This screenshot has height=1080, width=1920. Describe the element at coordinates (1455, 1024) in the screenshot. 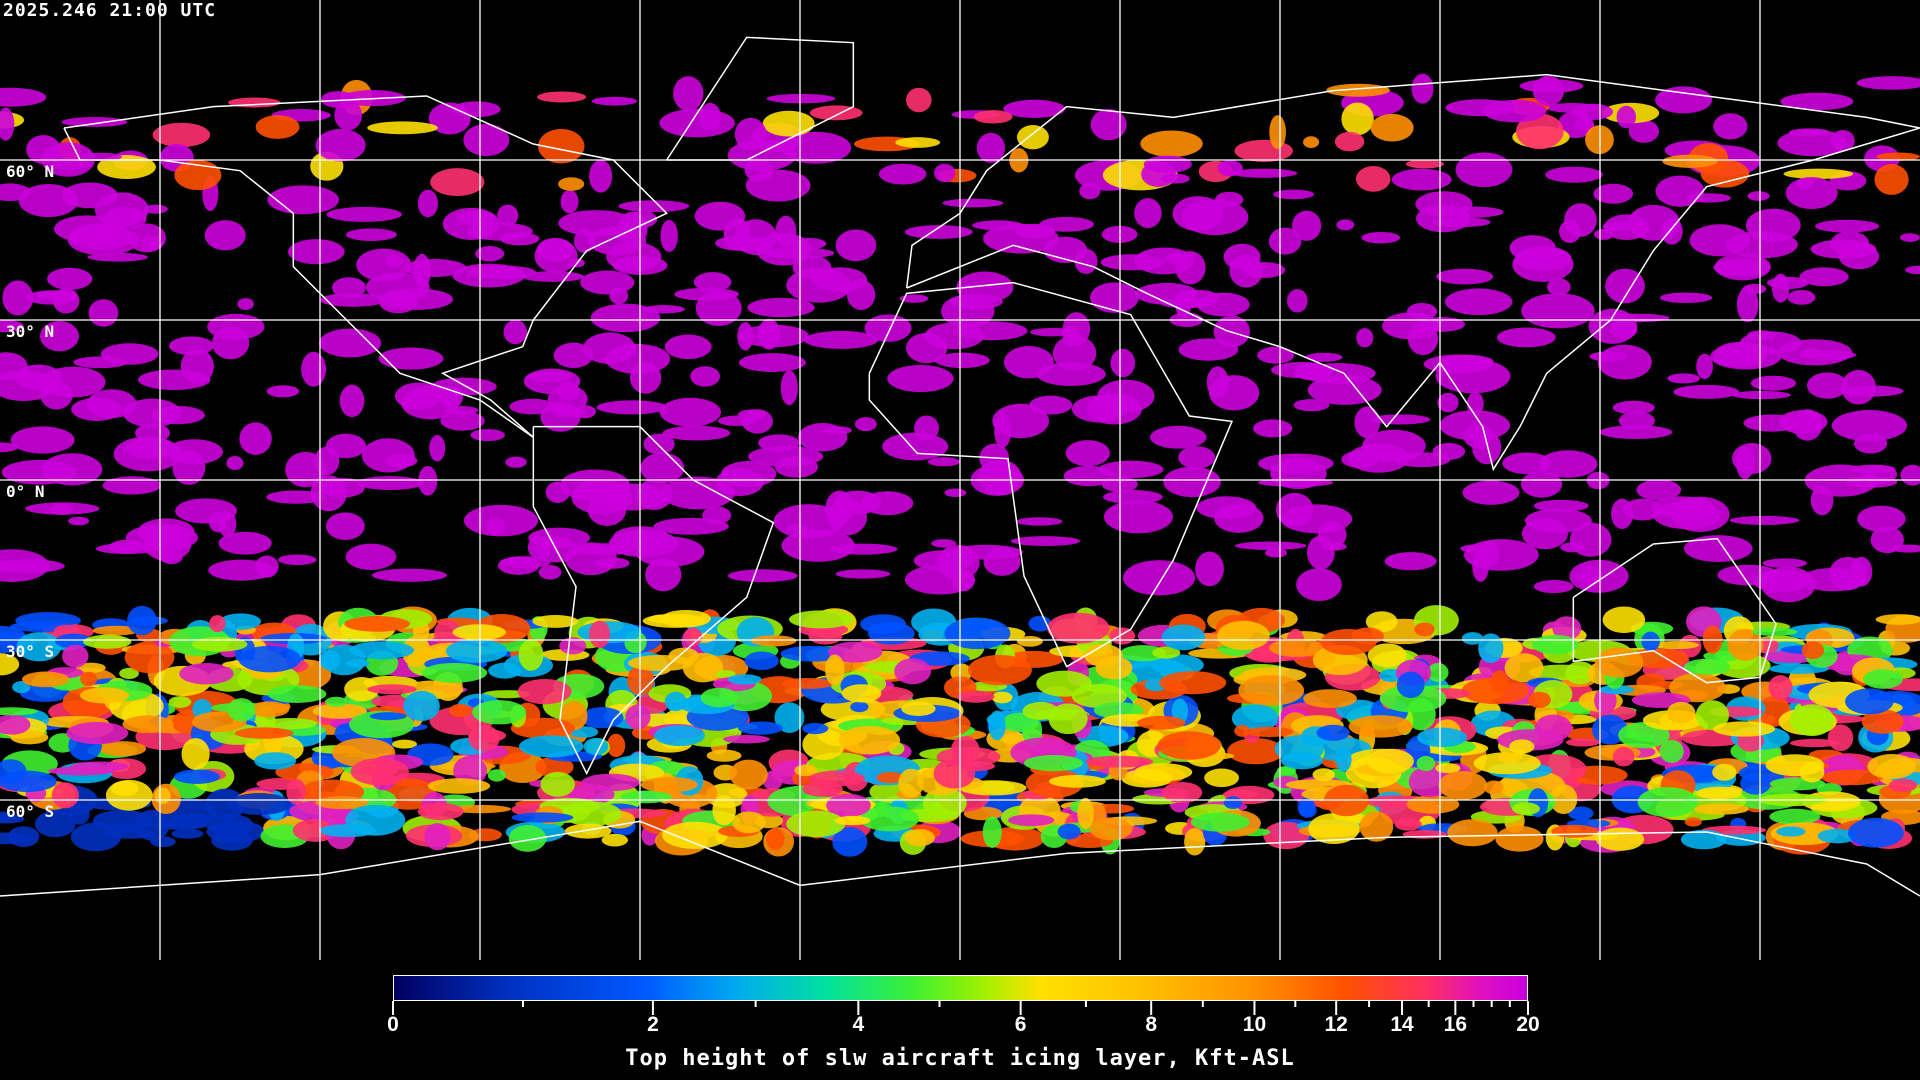

I see `tick-label: 16` at that location.